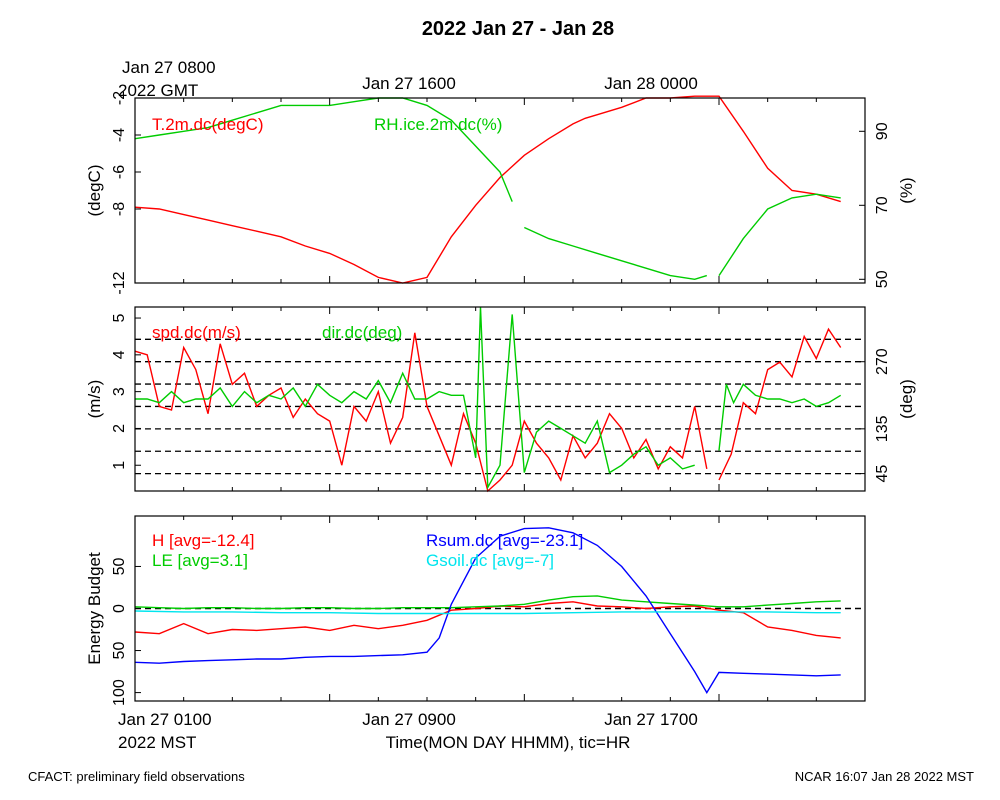 The height and width of the screenshot is (800, 1000). Describe the element at coordinates (200, 560) in the screenshot. I see `legend-label: LE [avg=3.1]` at that location.